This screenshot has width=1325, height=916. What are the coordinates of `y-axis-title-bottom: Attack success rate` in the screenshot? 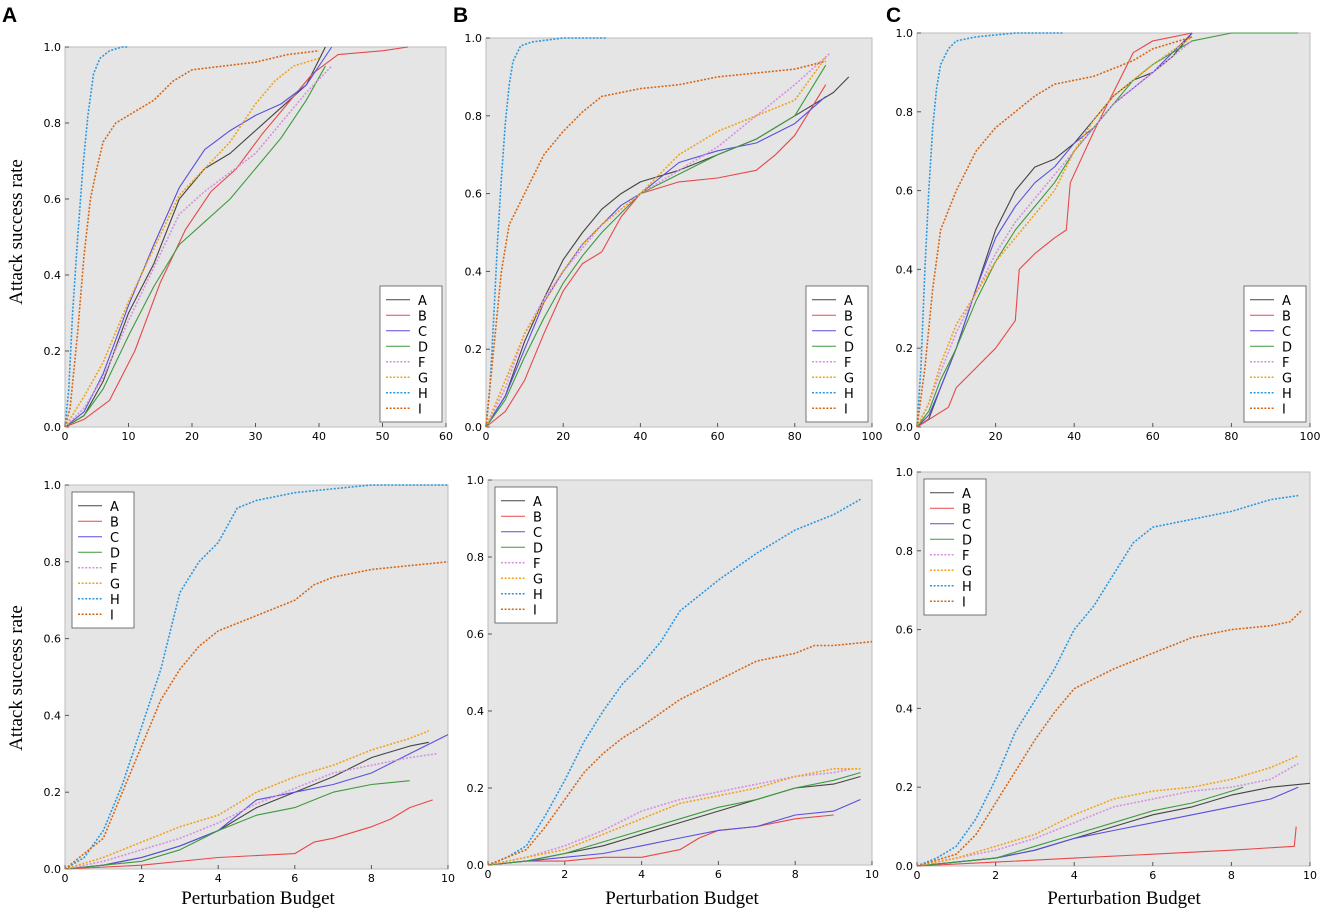 It's located at (16, 678).